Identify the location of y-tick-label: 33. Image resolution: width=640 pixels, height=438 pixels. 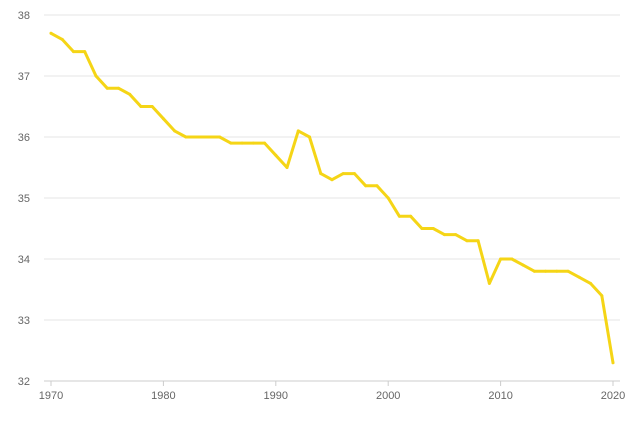
(24, 321).